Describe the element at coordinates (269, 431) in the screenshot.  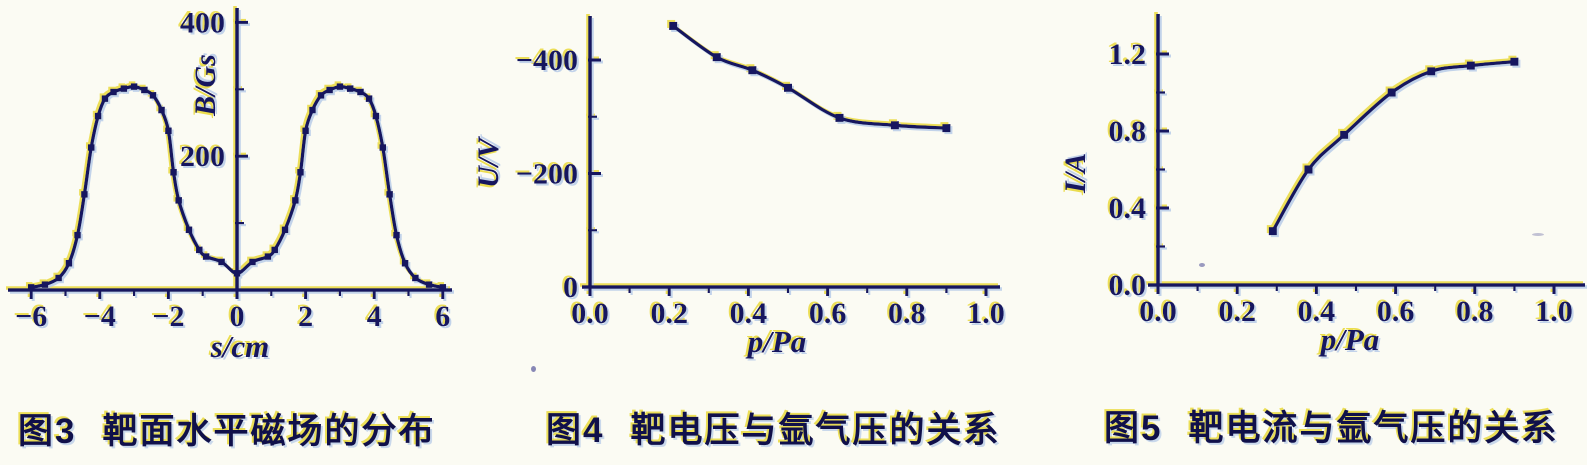
I see `fig3-caption-title: 靶面水平磁场的分布` at that location.